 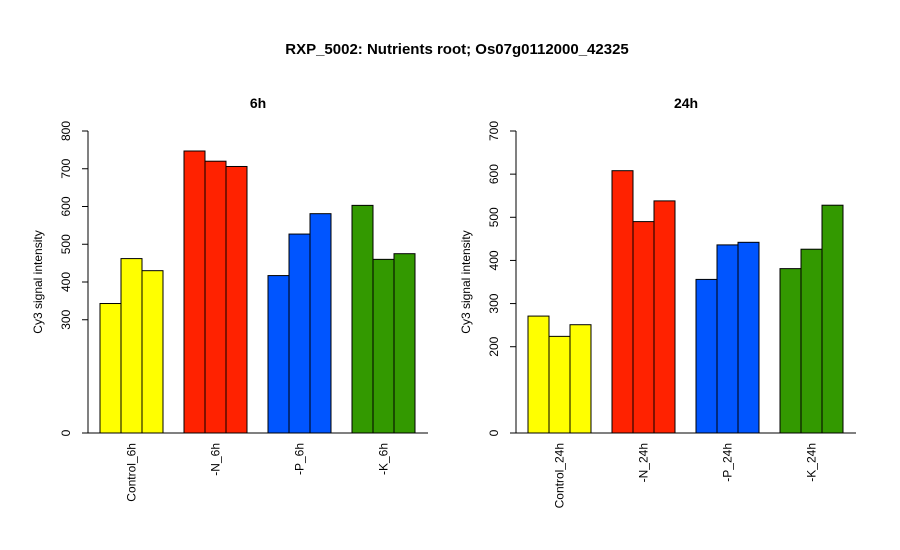 What do you see at coordinates (66, 282) in the screenshot?
I see `y-tick-label-6h: 400` at bounding box center [66, 282].